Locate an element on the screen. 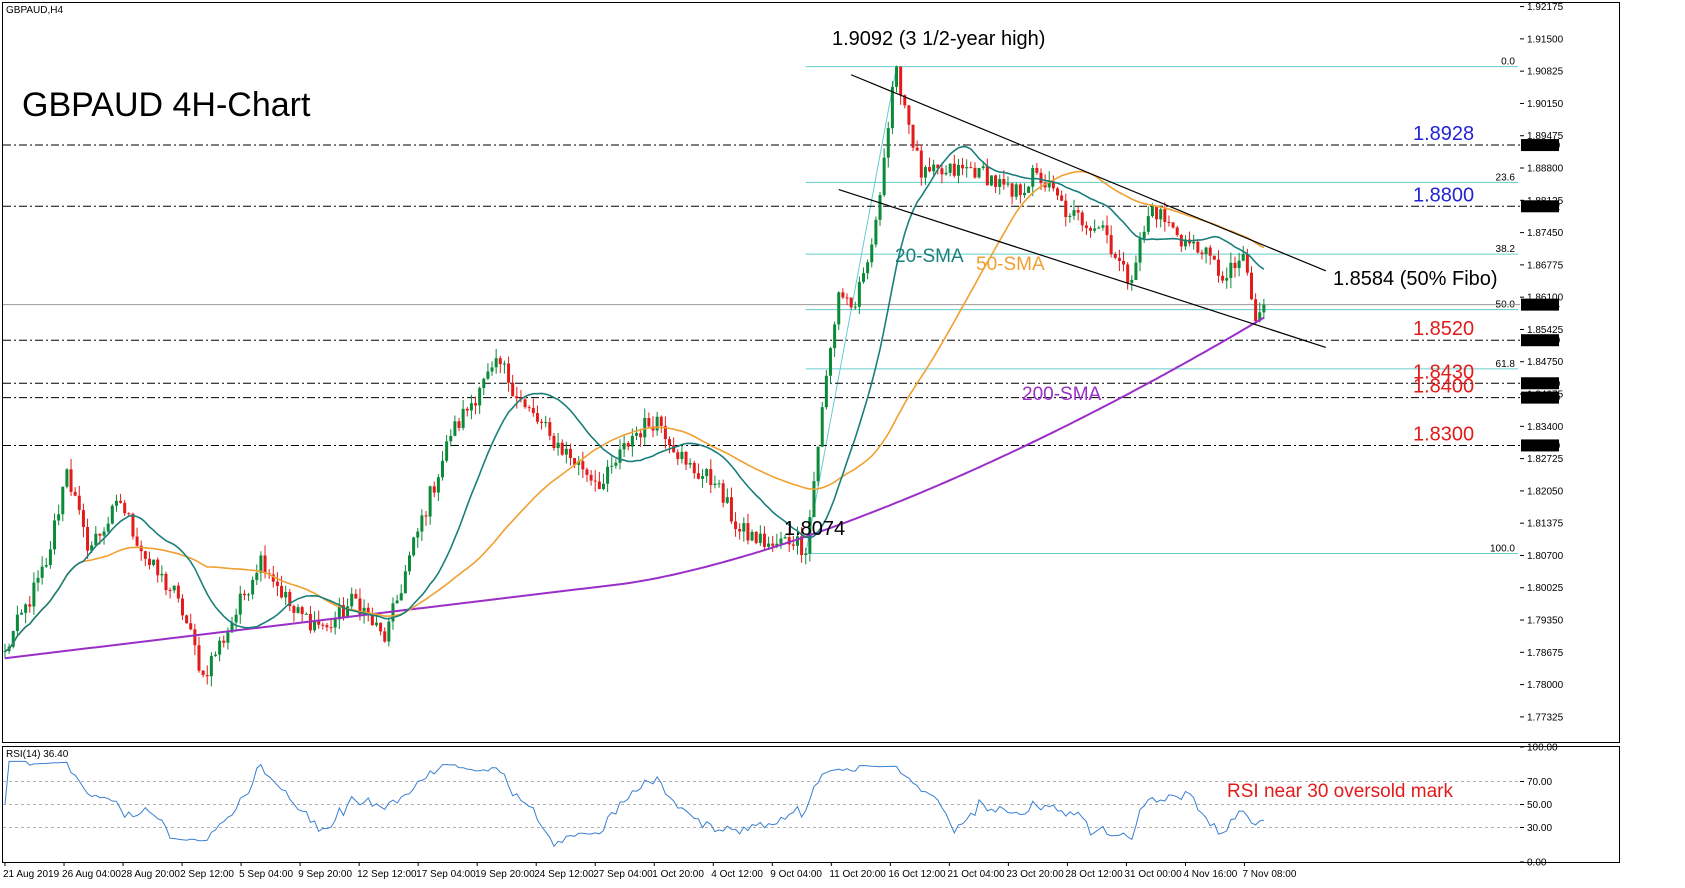 This screenshot has height=888, width=1685. price-tick-label: 1.77325 is located at coordinates (1545, 717).